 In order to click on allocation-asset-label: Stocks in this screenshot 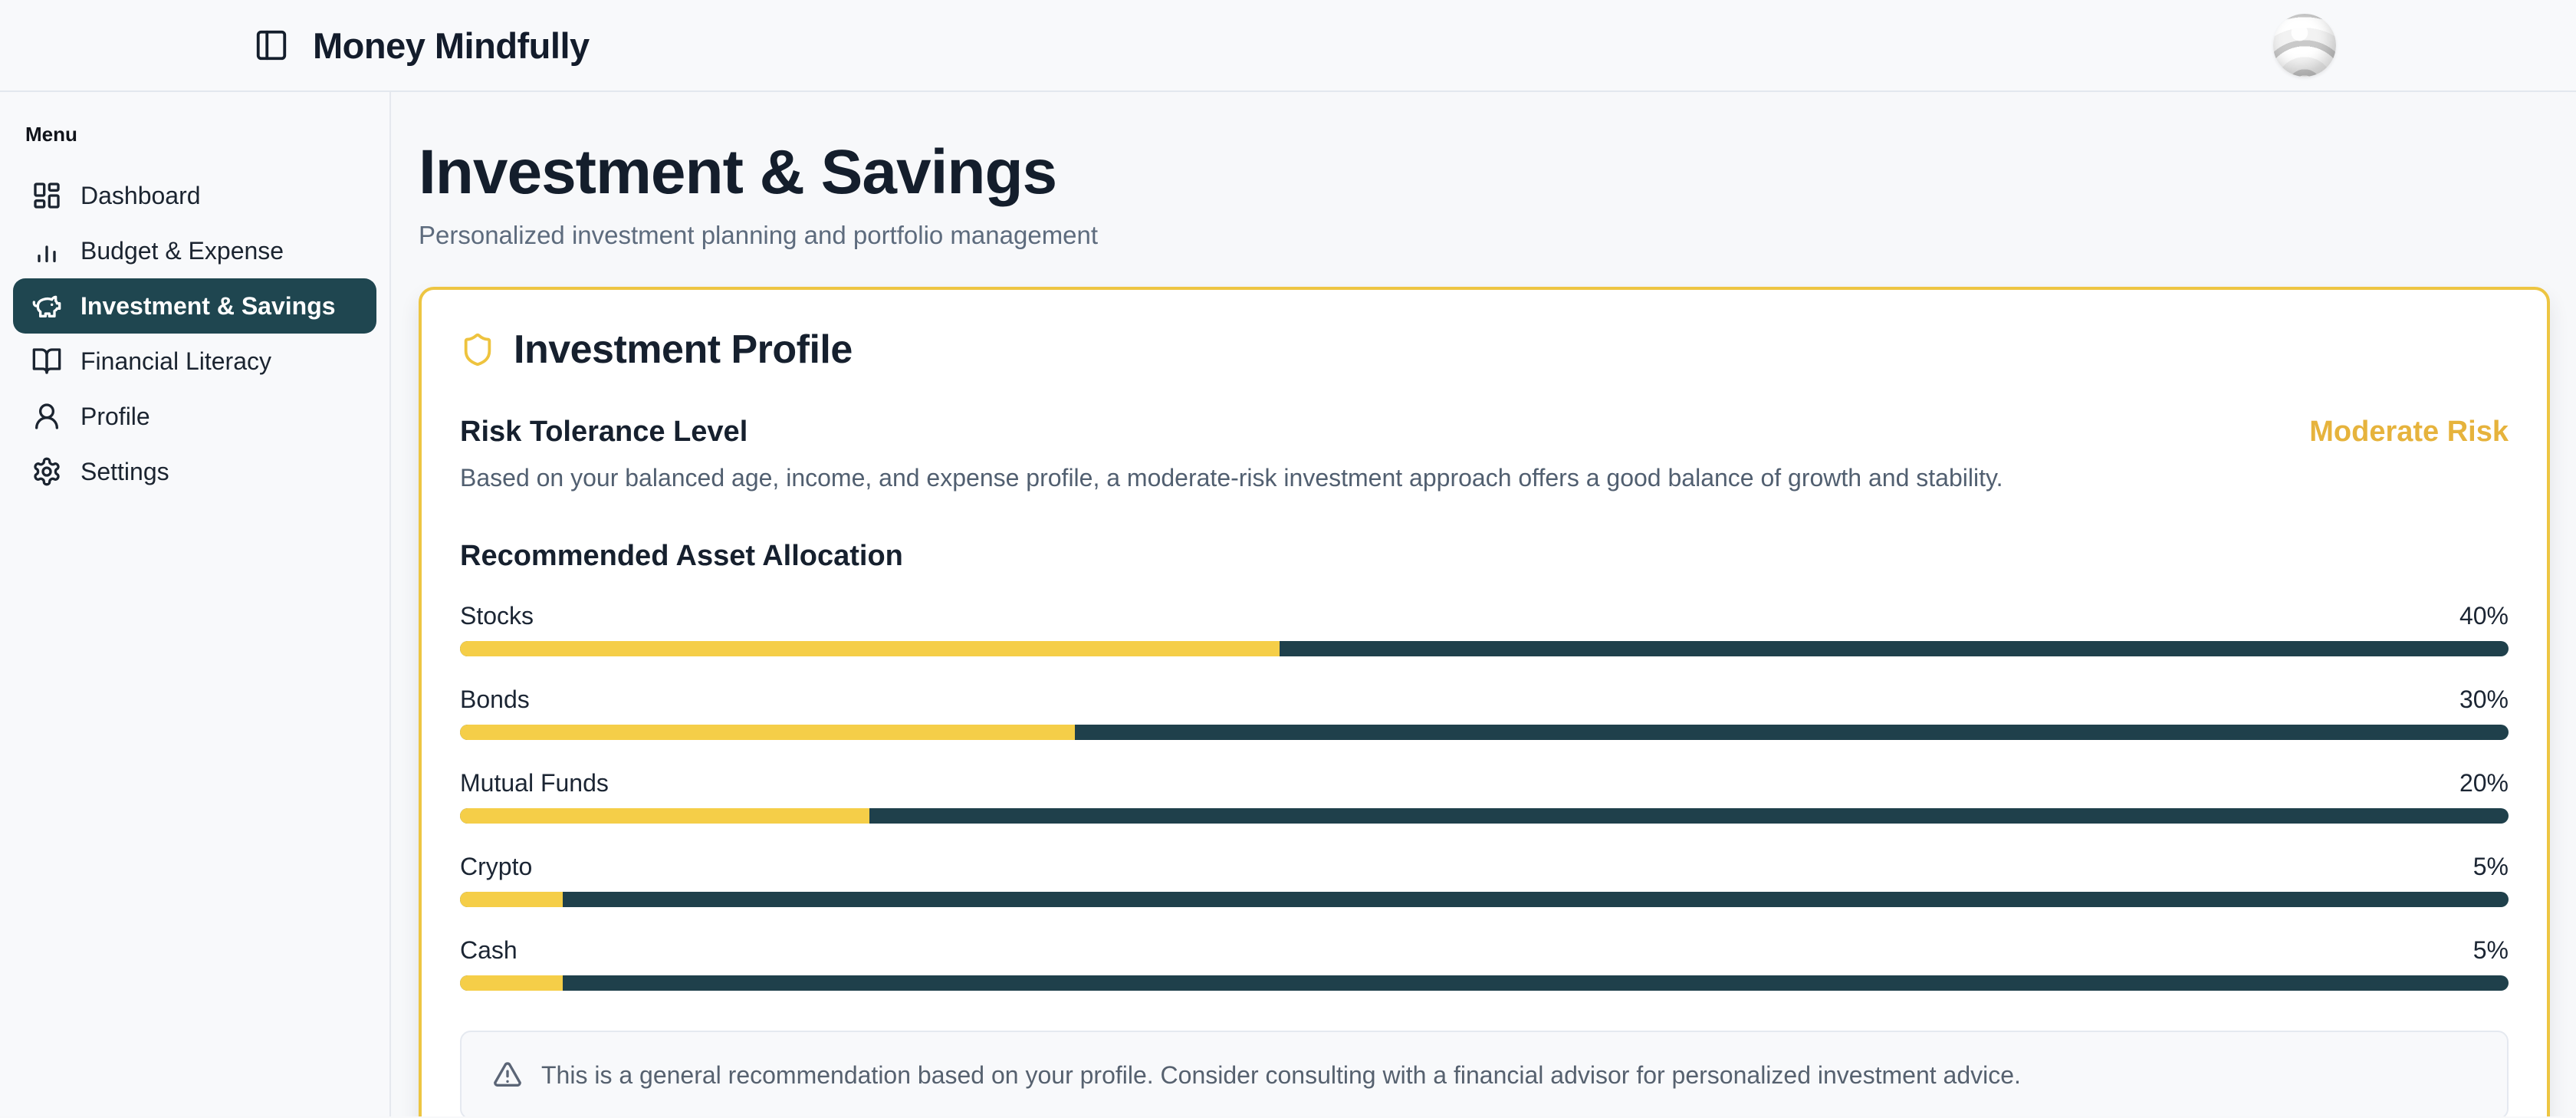, I will do `click(497, 616)`.